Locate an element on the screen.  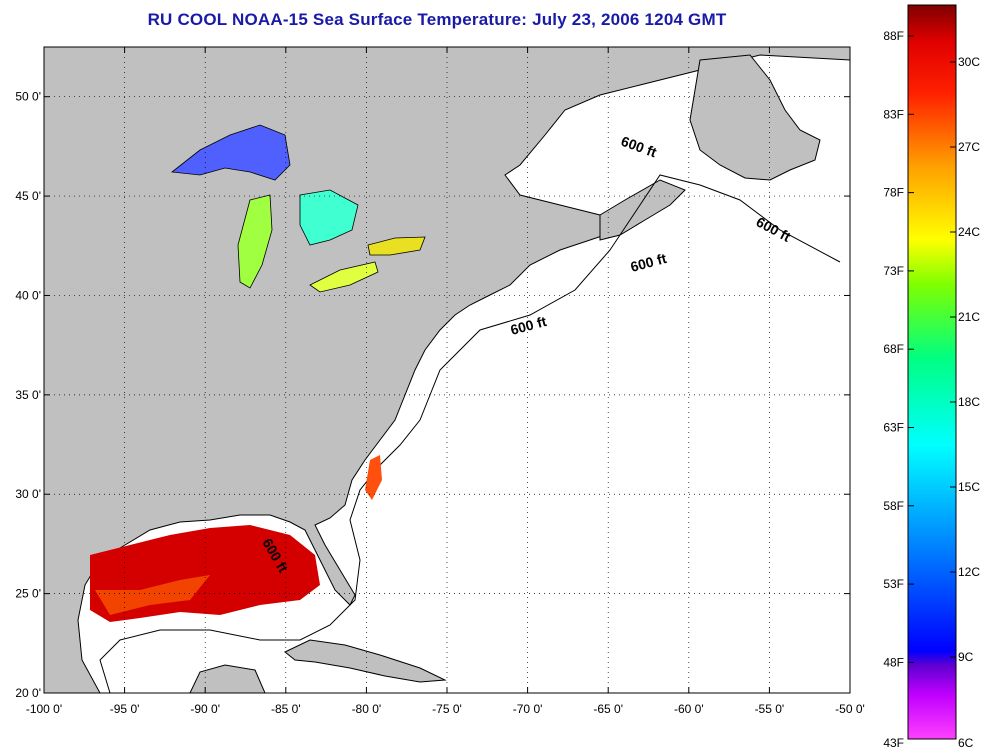
gulf-sst-overlay is located at coordinates (236, 538).